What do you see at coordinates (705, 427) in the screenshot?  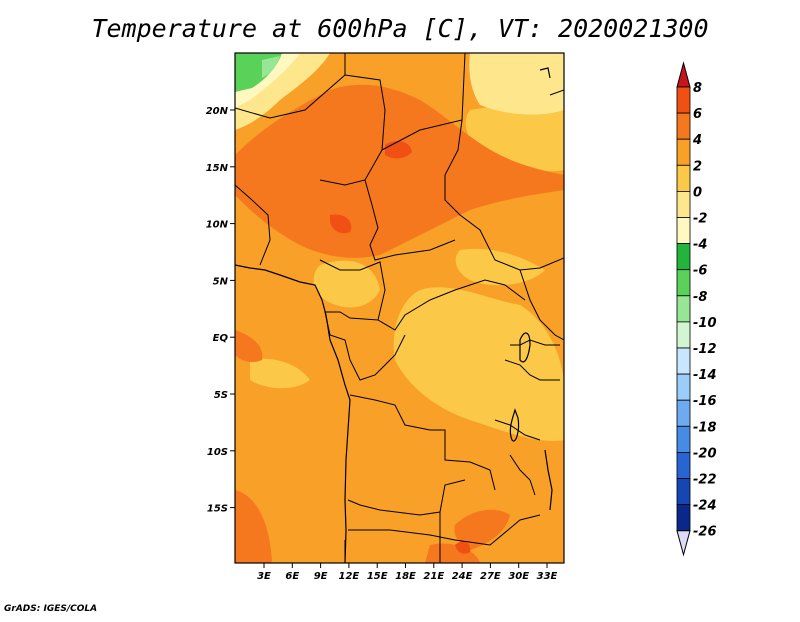 I see `colorbar-label: -18` at bounding box center [705, 427].